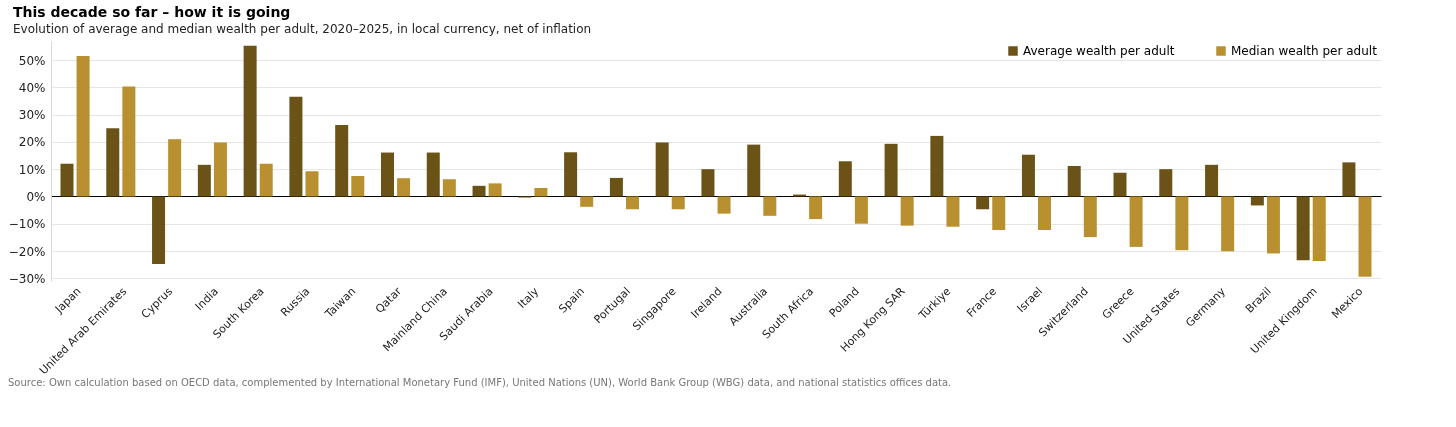 Image resolution: width=1456 pixels, height=427 pixels. I want to click on legend-label: Median wealth per adult, so click(1304, 51).